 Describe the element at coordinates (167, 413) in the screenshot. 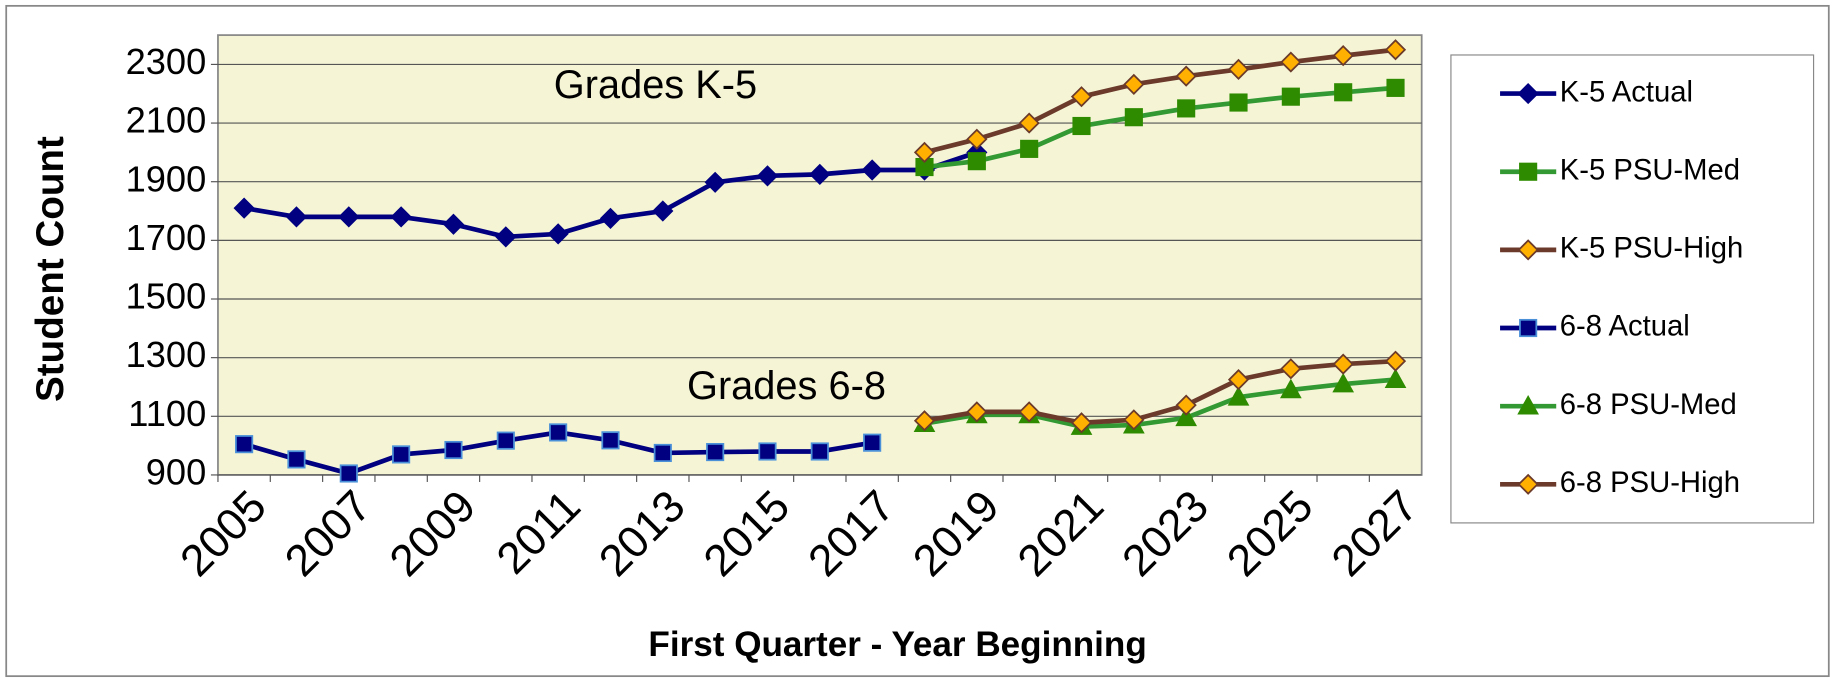

I see `y-tick-label: 1100` at that location.